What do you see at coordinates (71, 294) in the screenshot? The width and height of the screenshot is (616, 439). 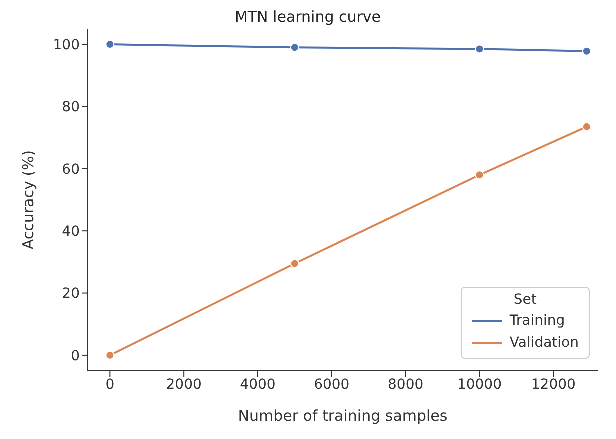 I see `y-tick-label: 20` at bounding box center [71, 294].